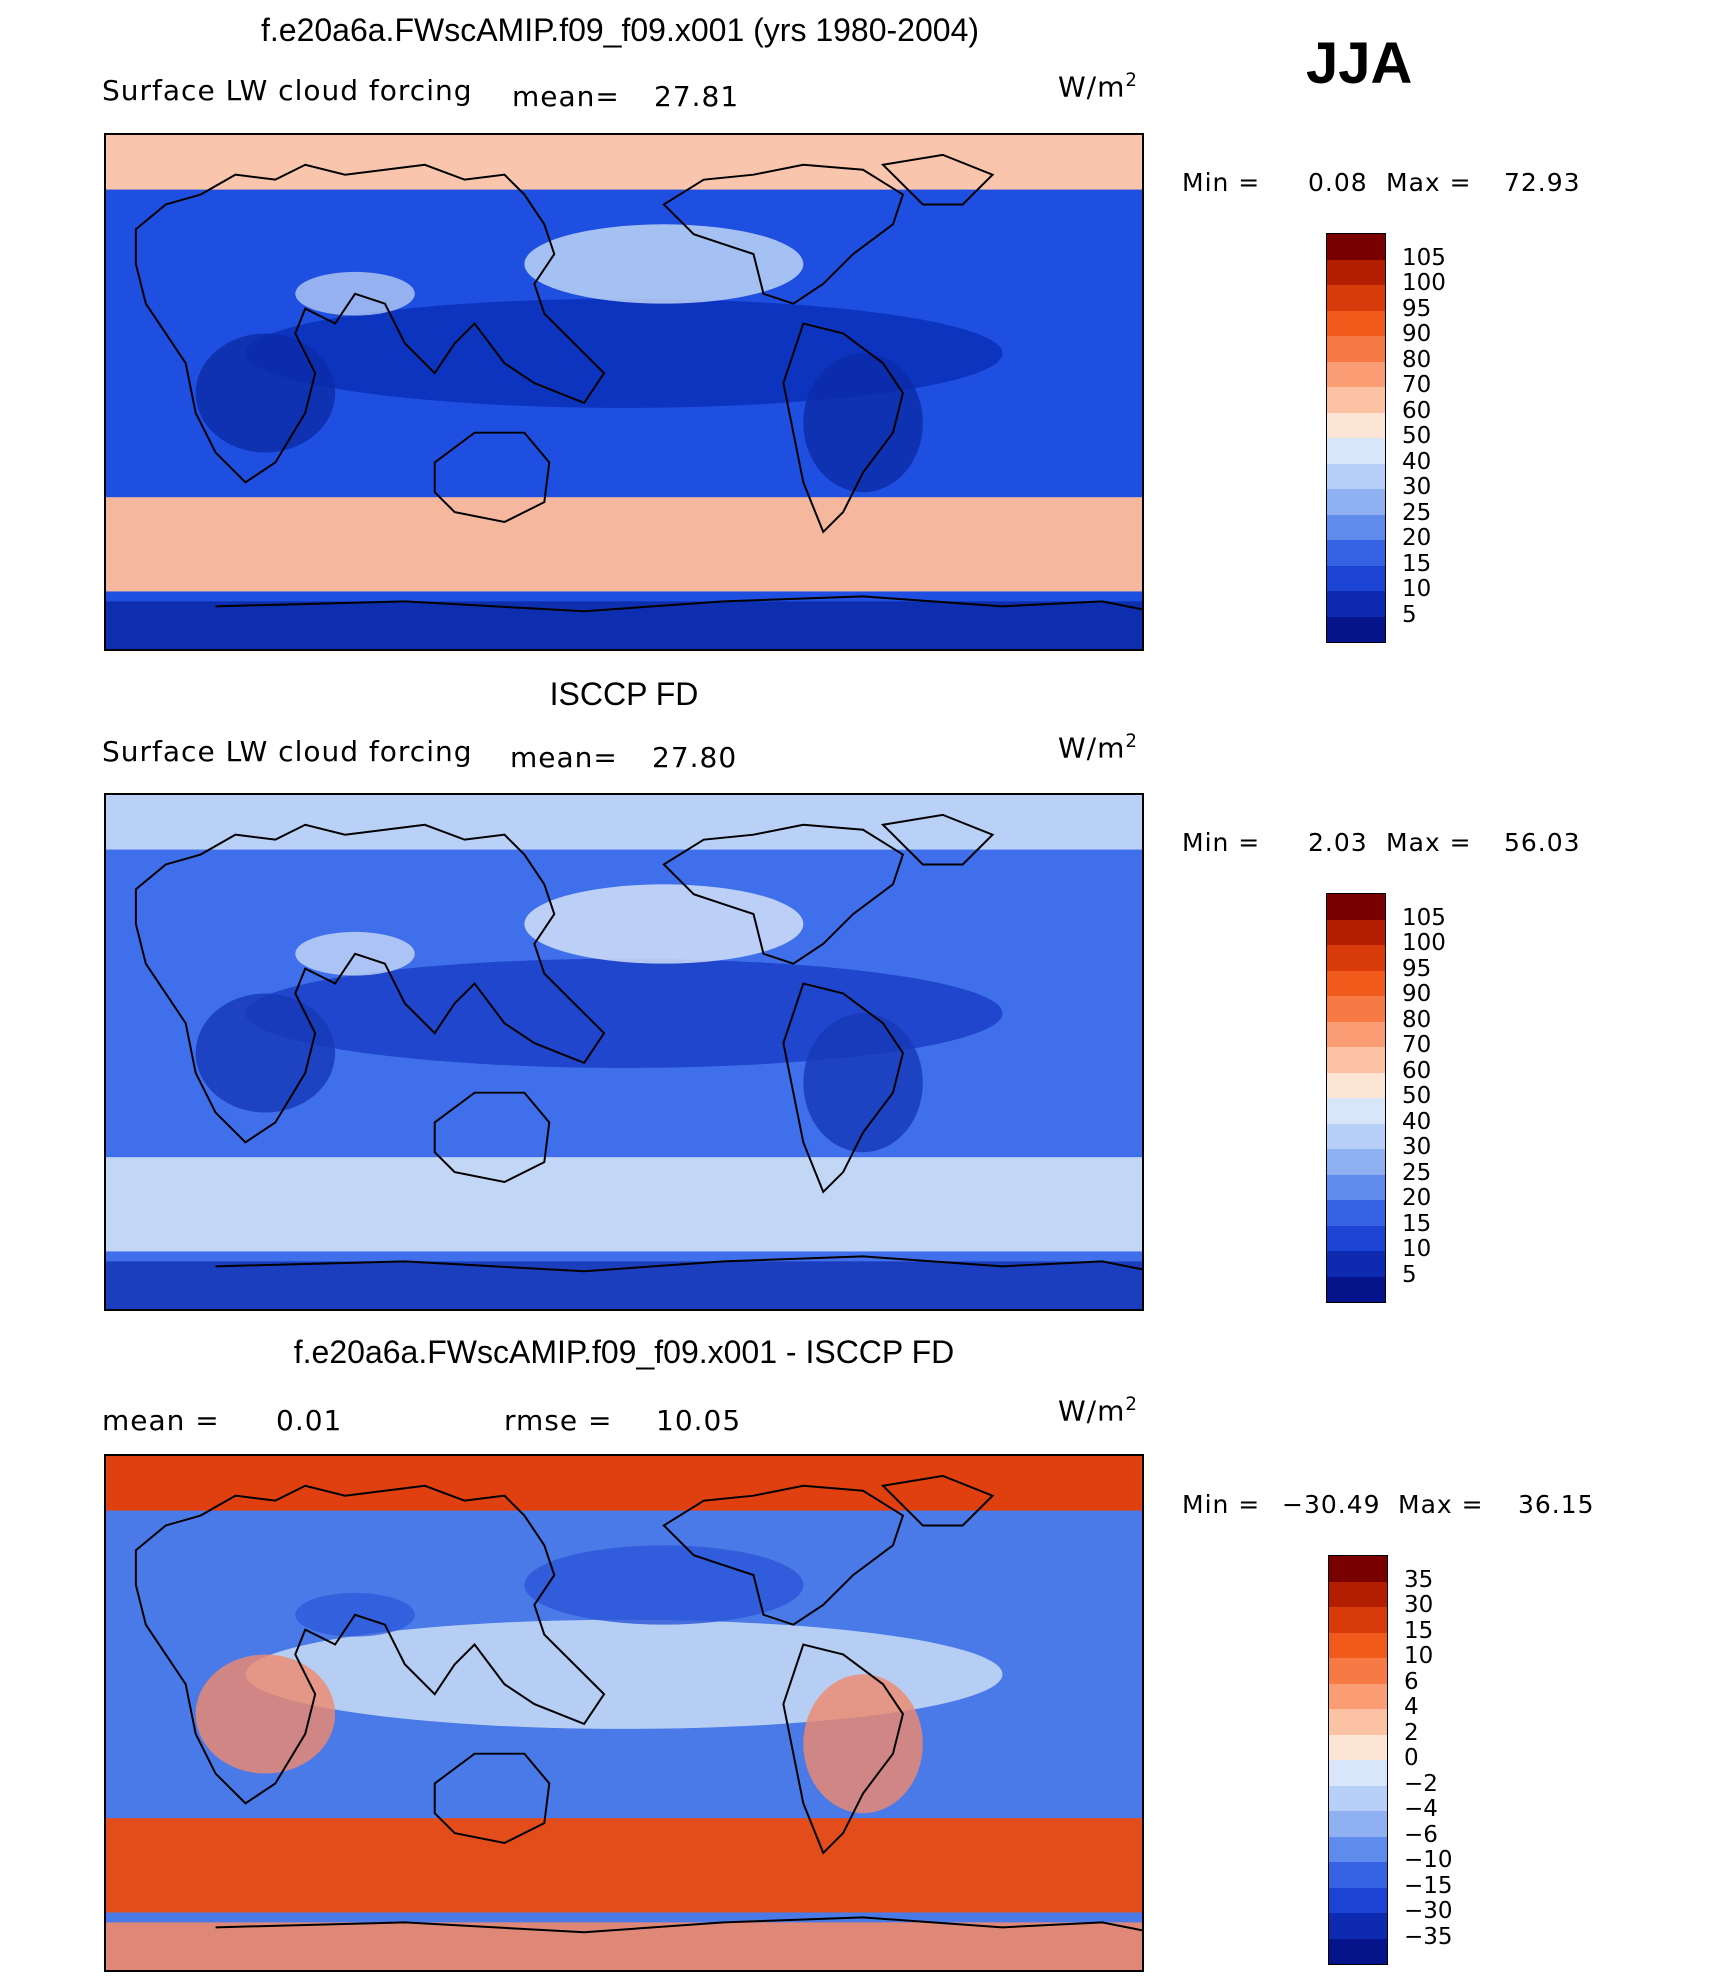 Image resolution: width=1710 pixels, height=1979 pixels. I want to click on panel2-max-value: 56.03, so click(1542, 842).